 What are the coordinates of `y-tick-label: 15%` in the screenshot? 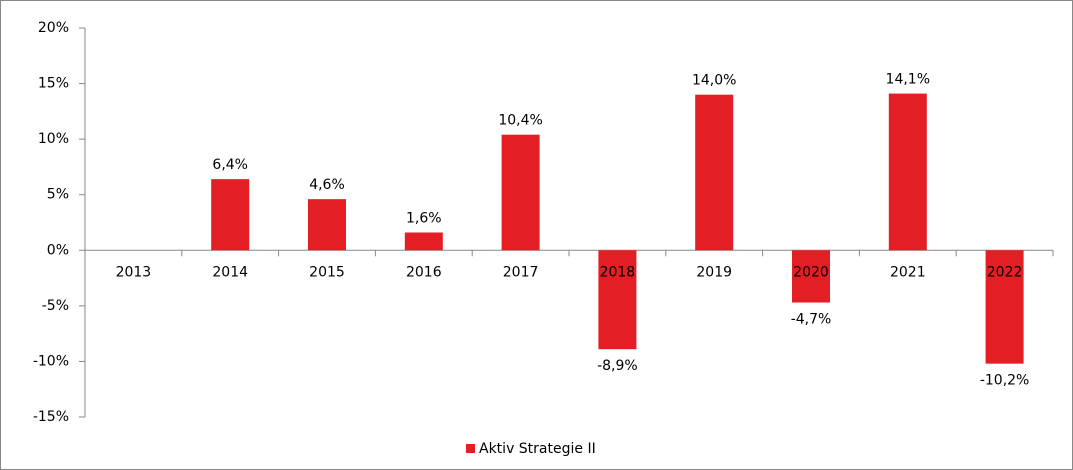 It's located at (53, 84).